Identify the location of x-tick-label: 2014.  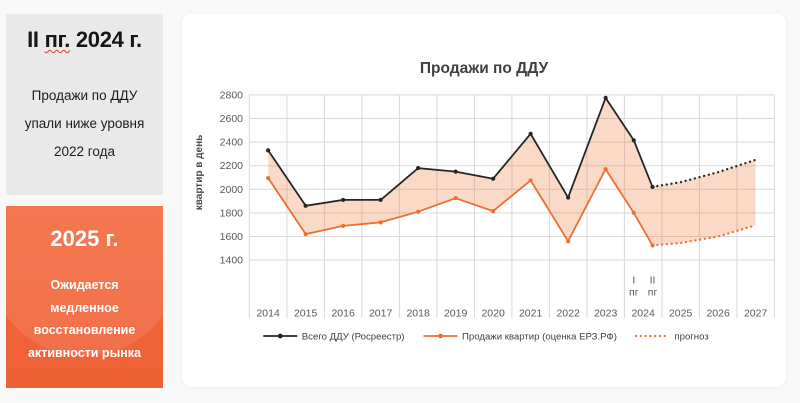
(268, 314).